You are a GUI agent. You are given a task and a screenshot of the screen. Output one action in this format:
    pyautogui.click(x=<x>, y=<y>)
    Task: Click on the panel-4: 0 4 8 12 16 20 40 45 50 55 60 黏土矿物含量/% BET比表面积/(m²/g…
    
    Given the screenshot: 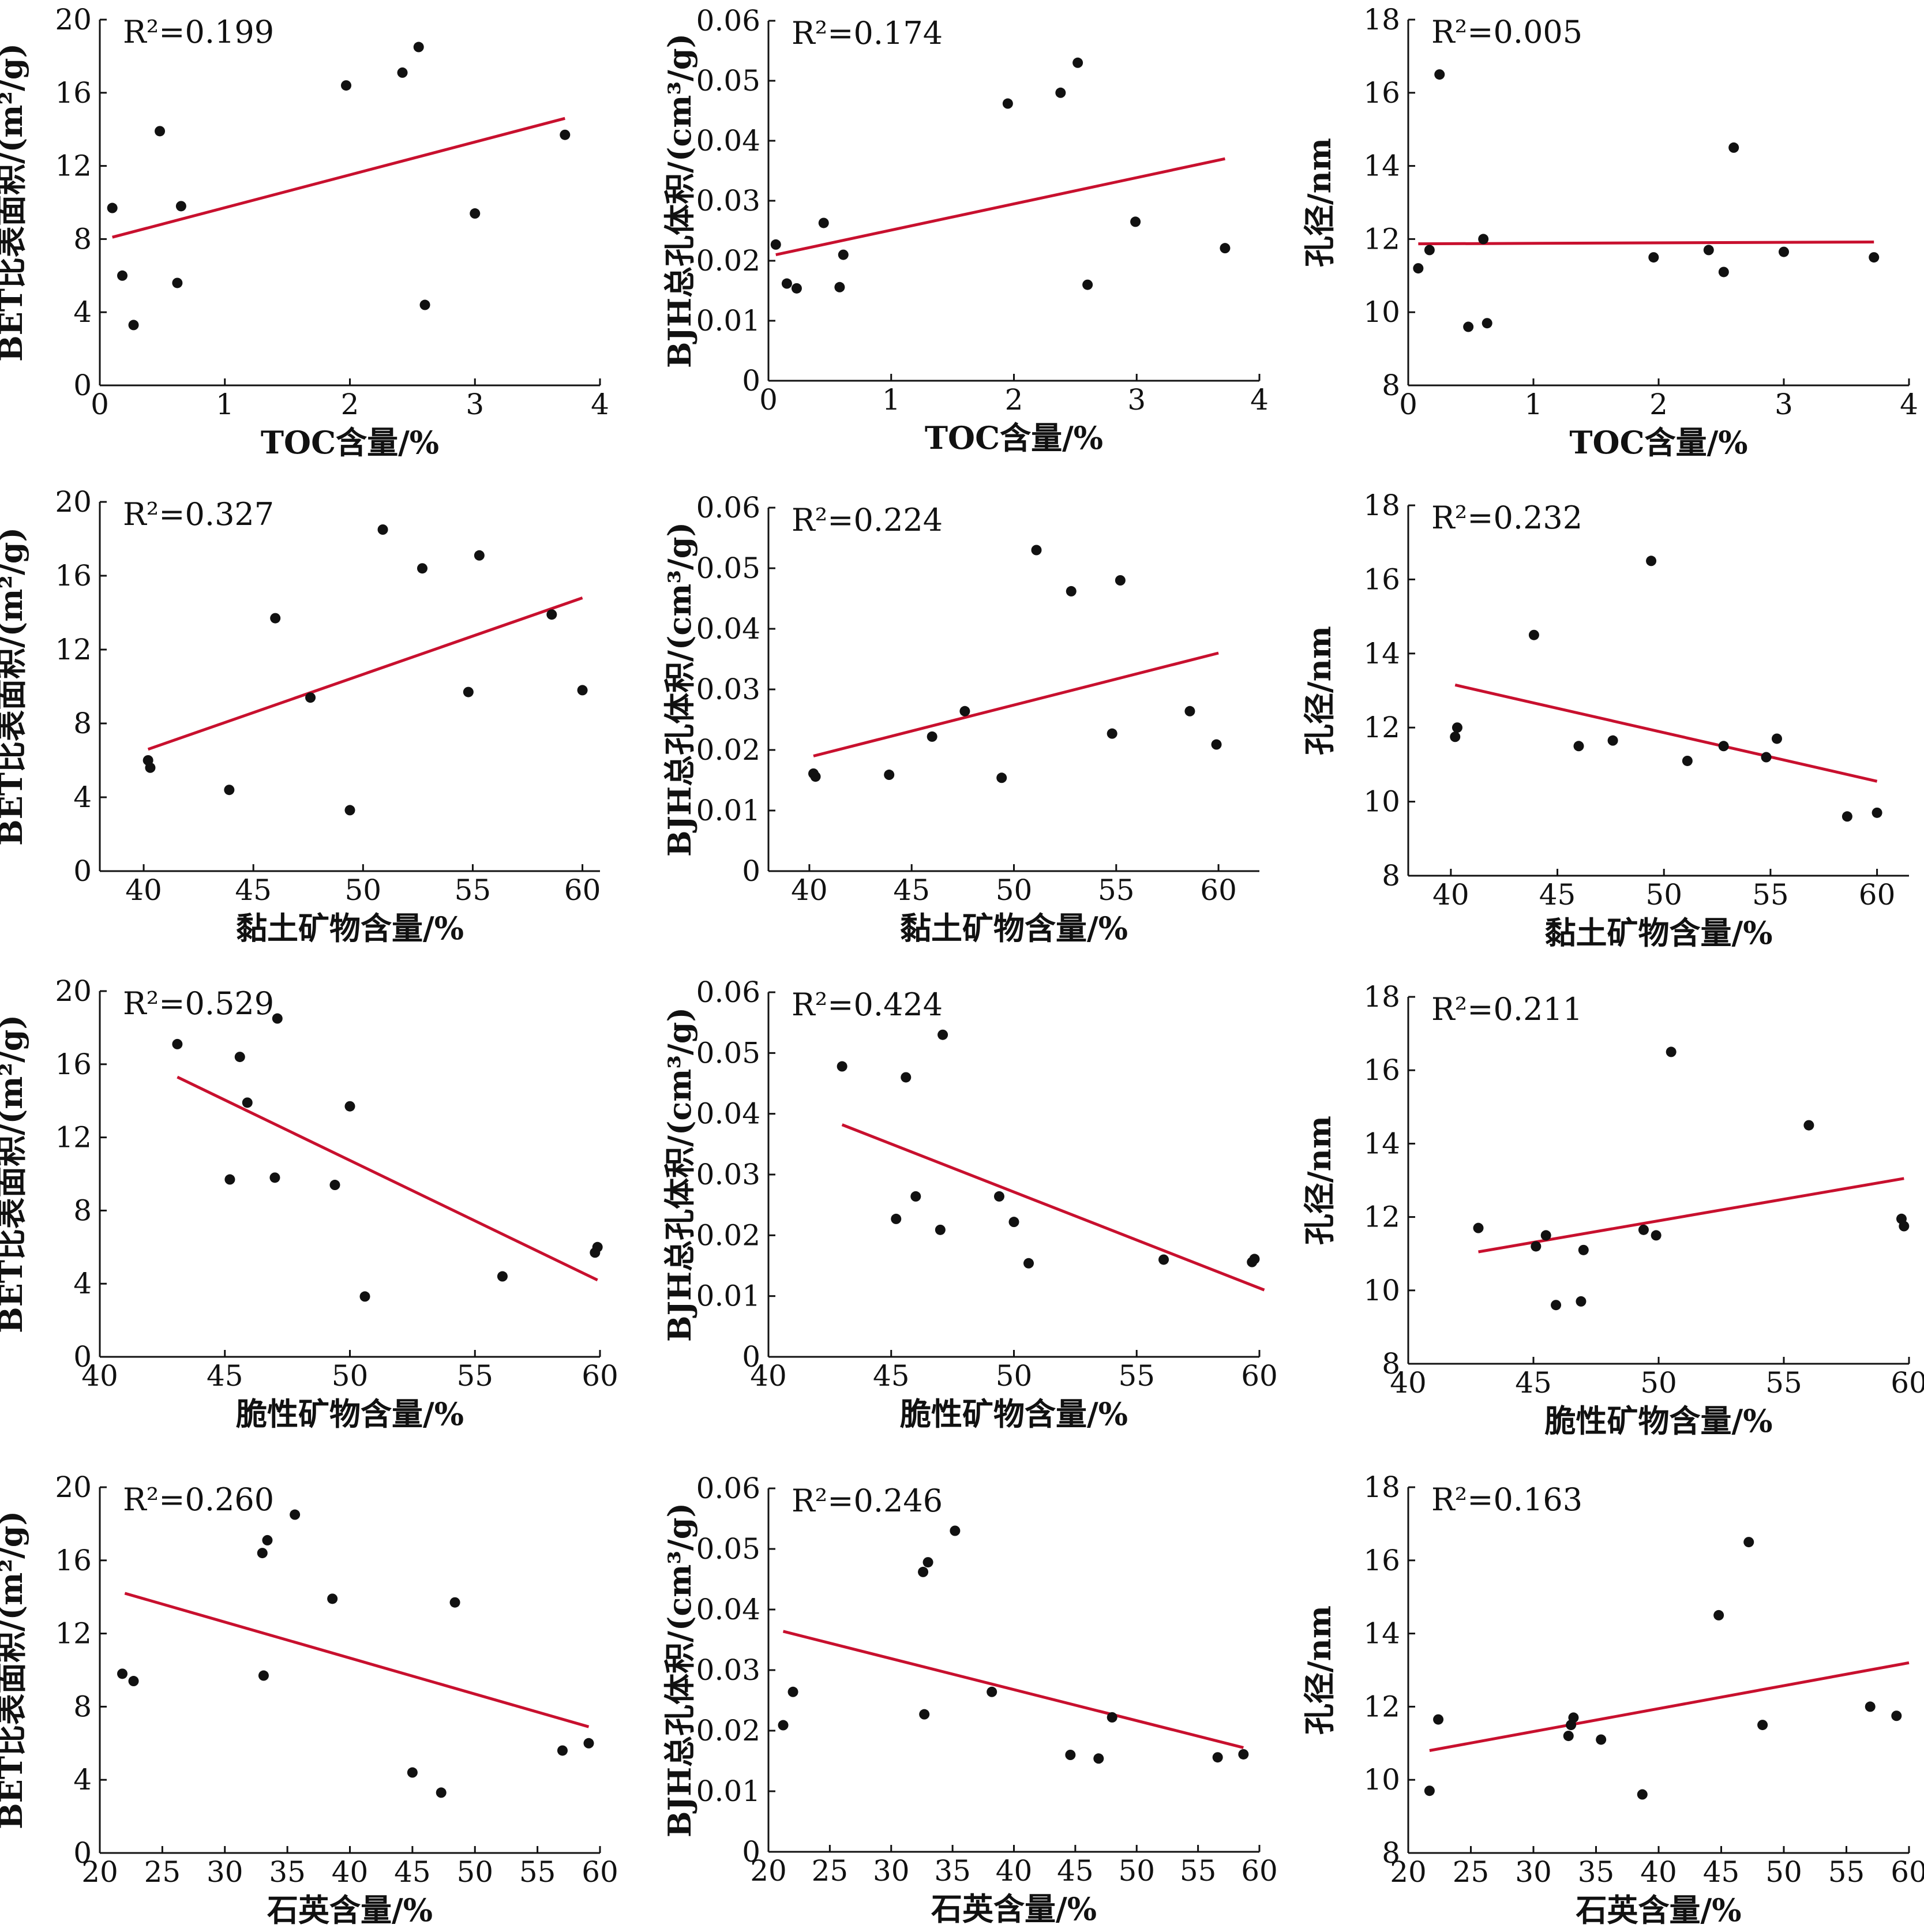 What is the action you would take?
    pyautogui.click(x=300, y=716)
    